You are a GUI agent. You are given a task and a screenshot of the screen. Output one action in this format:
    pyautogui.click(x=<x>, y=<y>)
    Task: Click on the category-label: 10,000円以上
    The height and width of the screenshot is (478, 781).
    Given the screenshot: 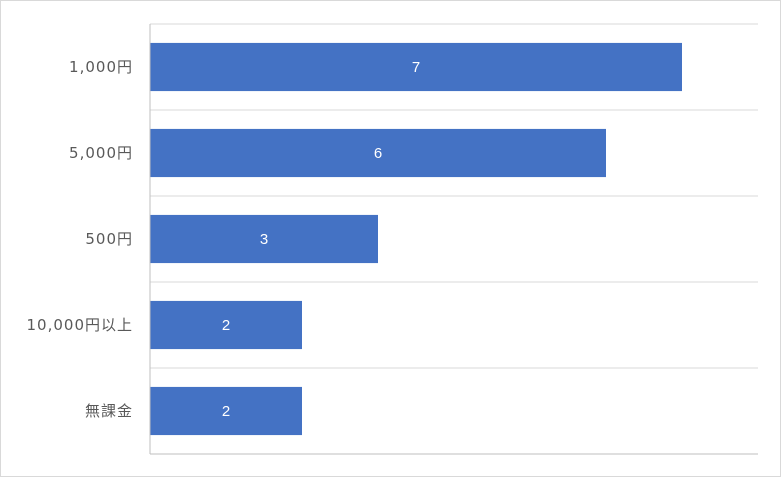 What is the action you would take?
    pyautogui.click(x=80, y=325)
    